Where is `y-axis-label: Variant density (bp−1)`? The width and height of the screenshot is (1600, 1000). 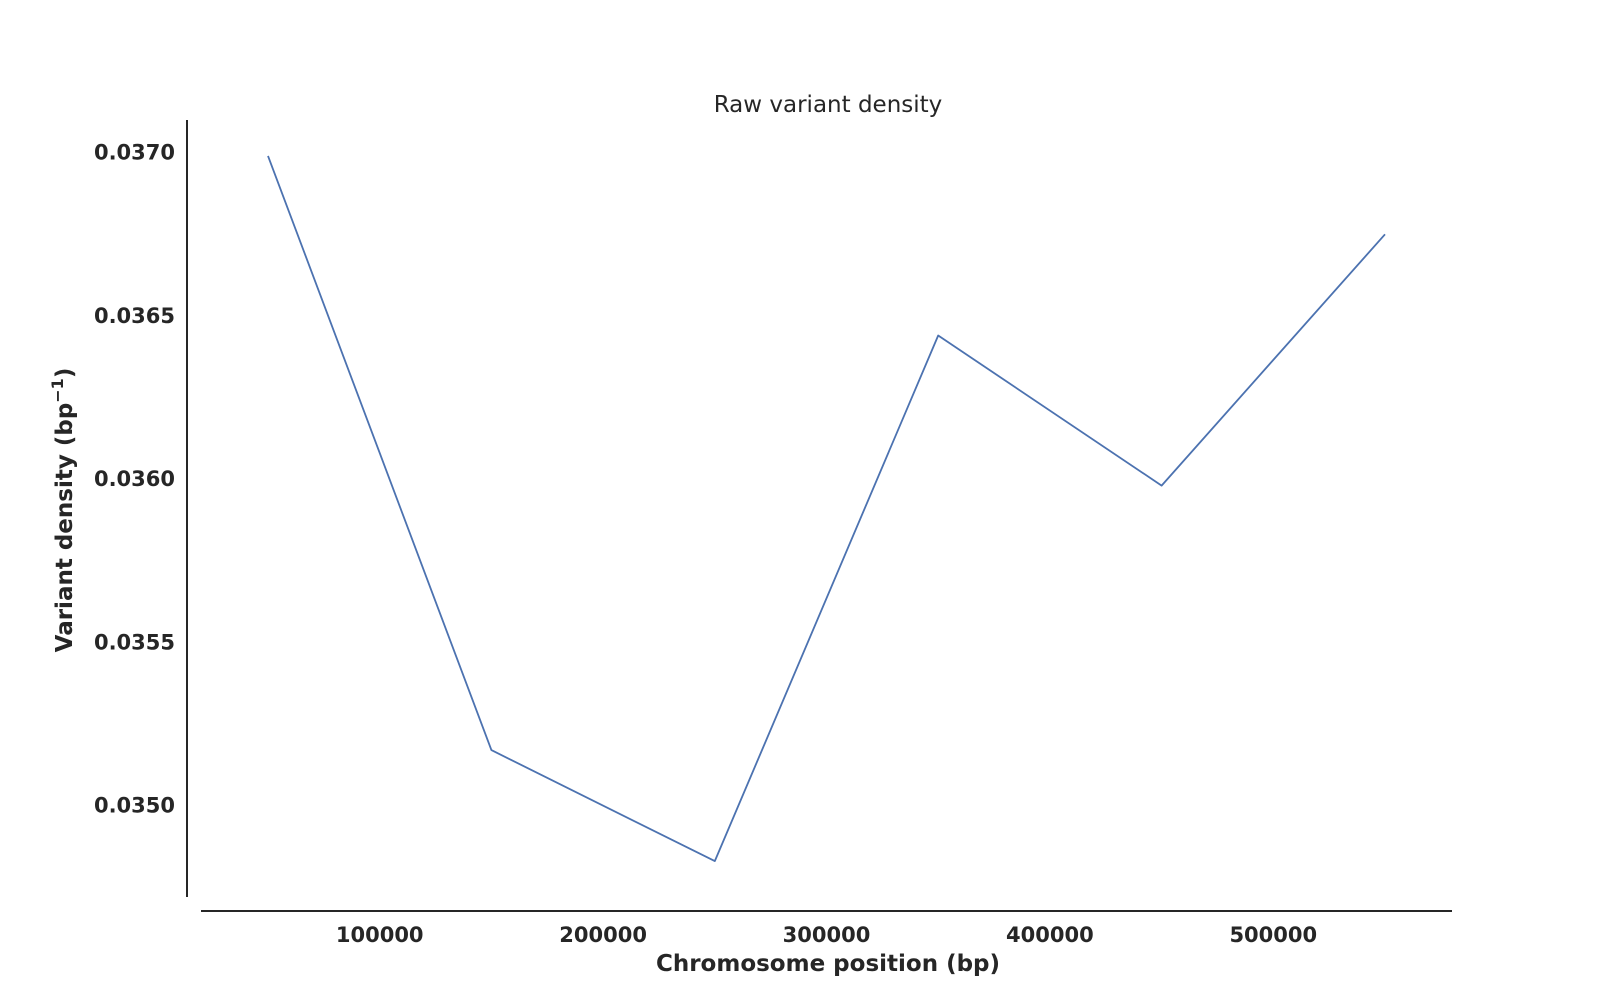
y-axis-label: Variant density (bp−1) is located at coordinates (63, 510).